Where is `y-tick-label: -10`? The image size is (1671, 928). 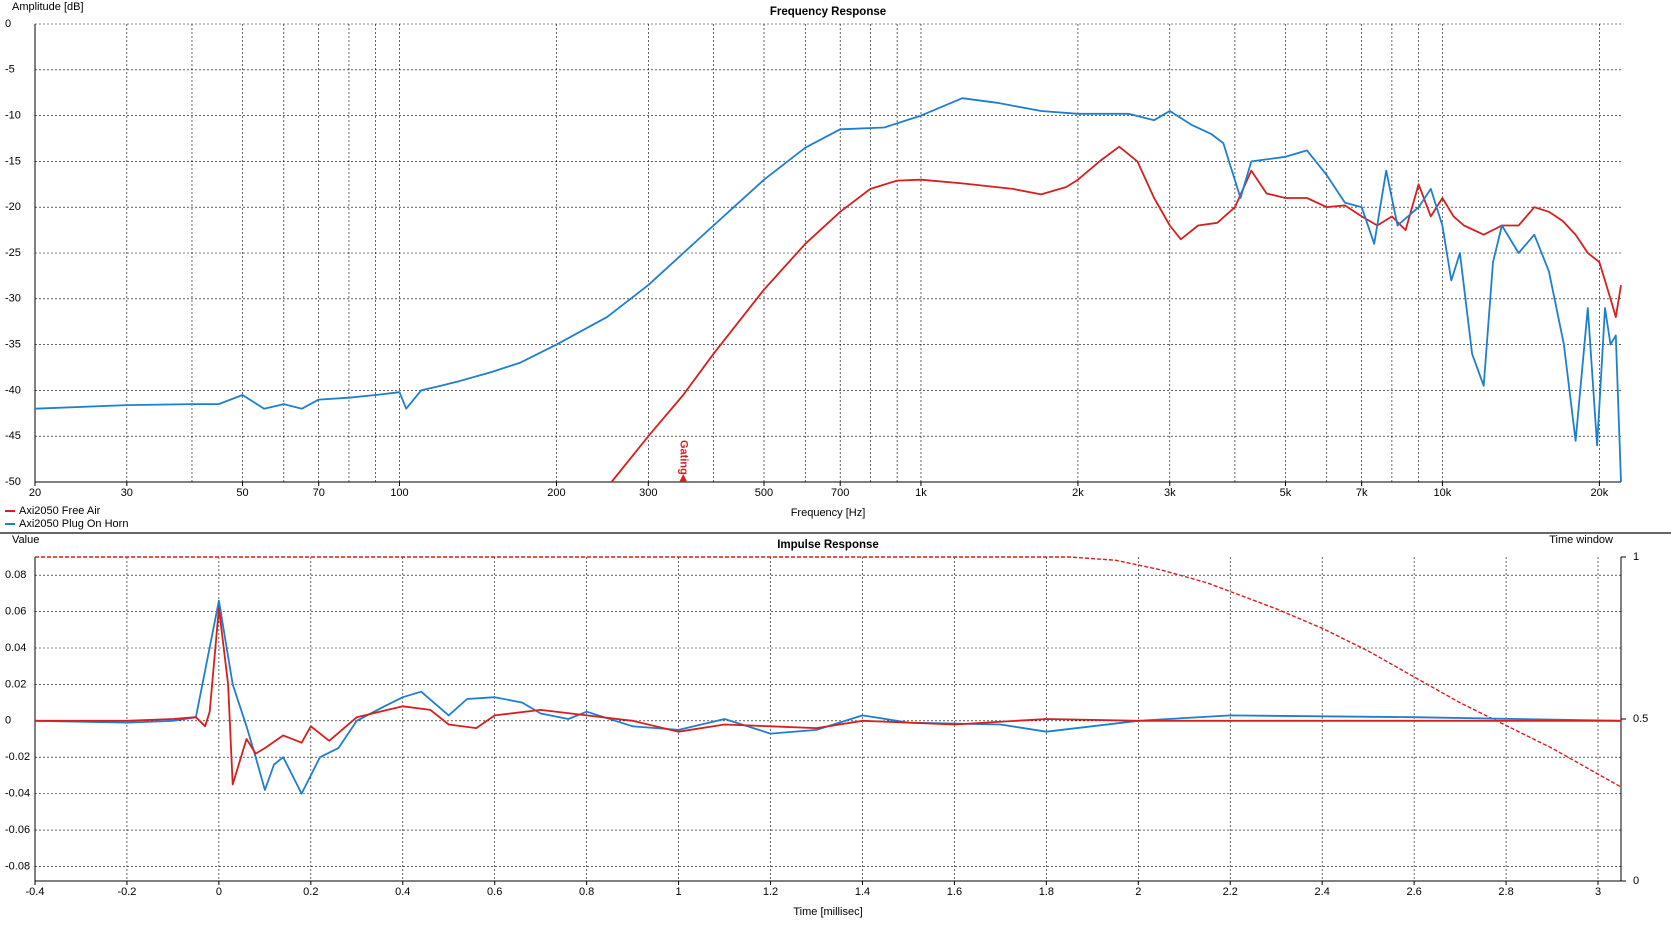
y-tick-label: -10 is located at coordinates (13, 116).